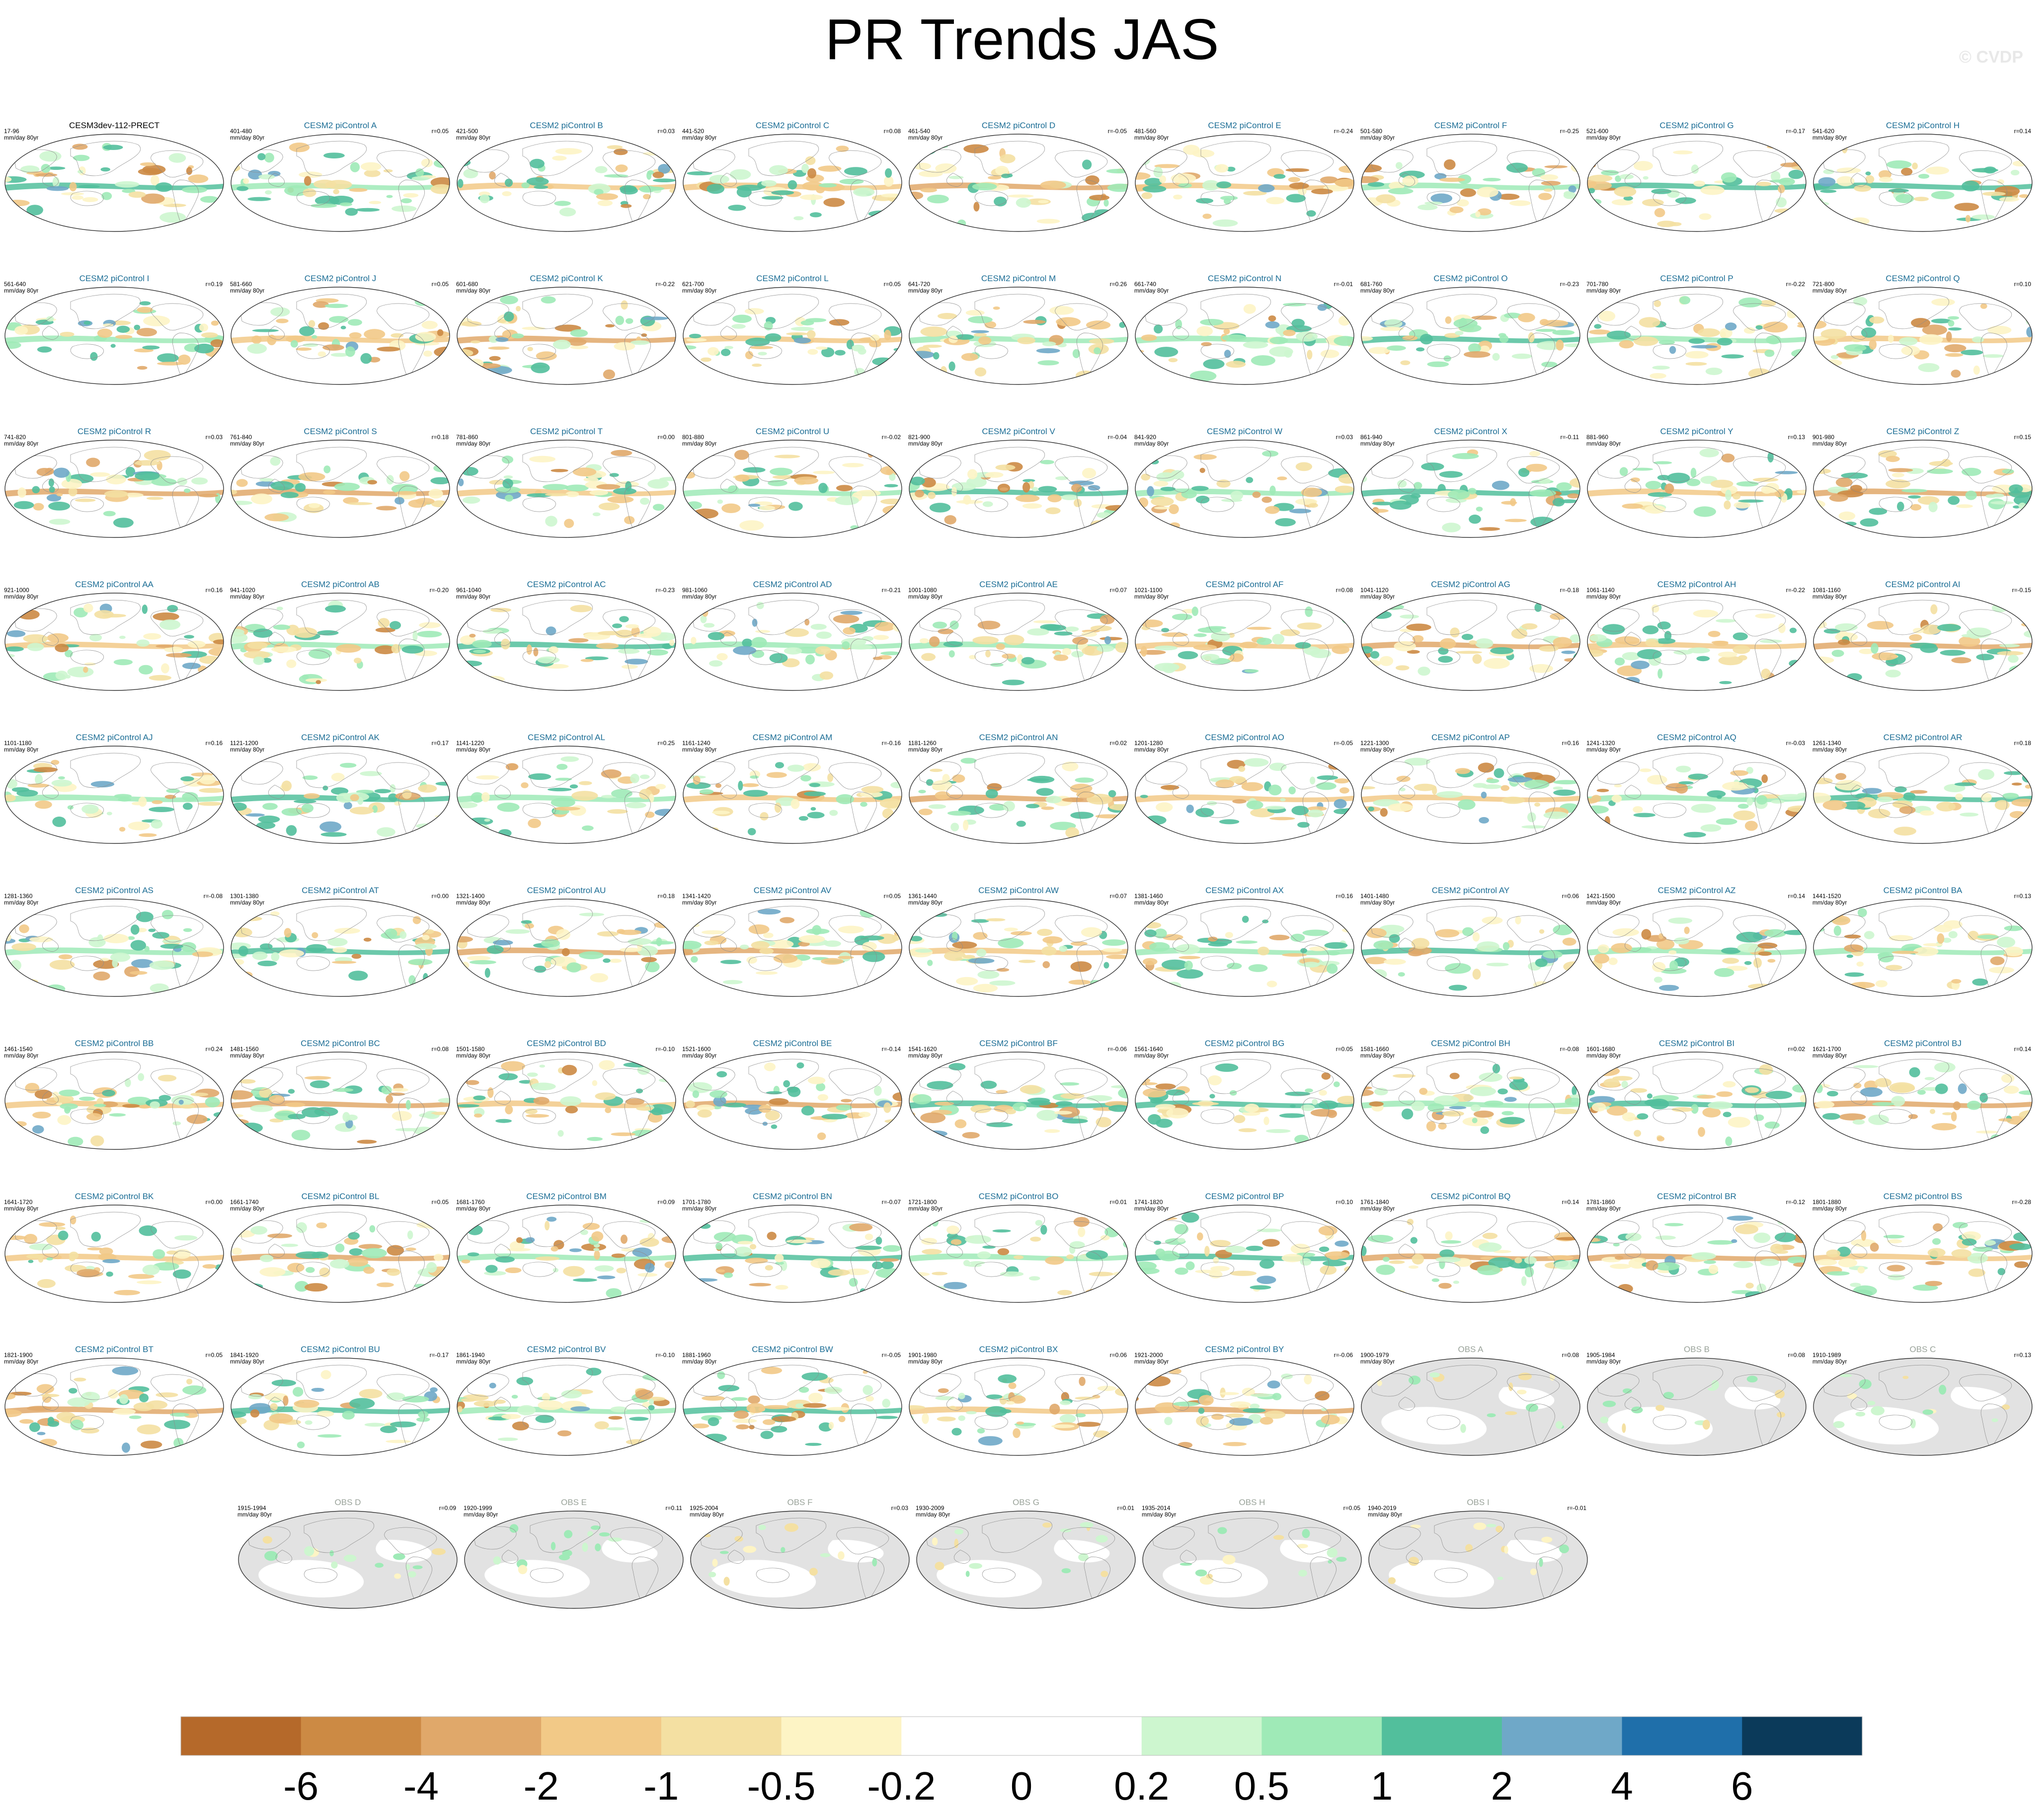 The image size is (2044, 1817). I want to click on panel-period: 1361-1440, so click(922, 896).